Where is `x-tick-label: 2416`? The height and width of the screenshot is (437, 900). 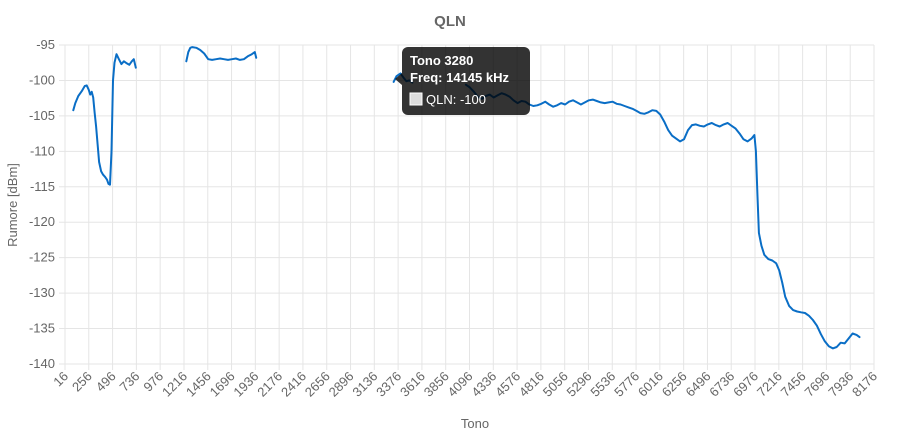
x-tick-label: 2416 is located at coordinates (293, 384).